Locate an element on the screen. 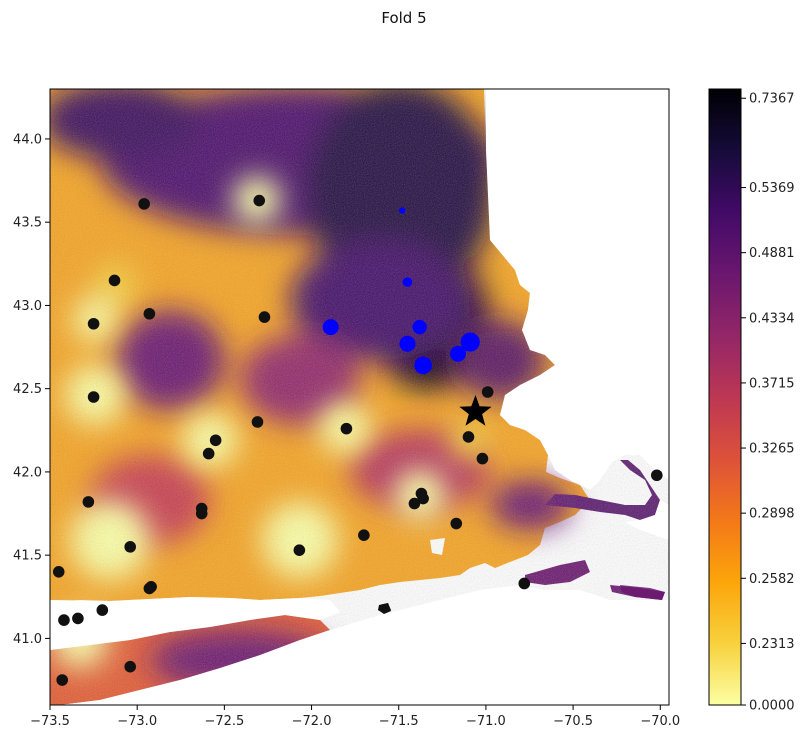  colorbar-tick-label: 0.5369 is located at coordinates (772, 188).